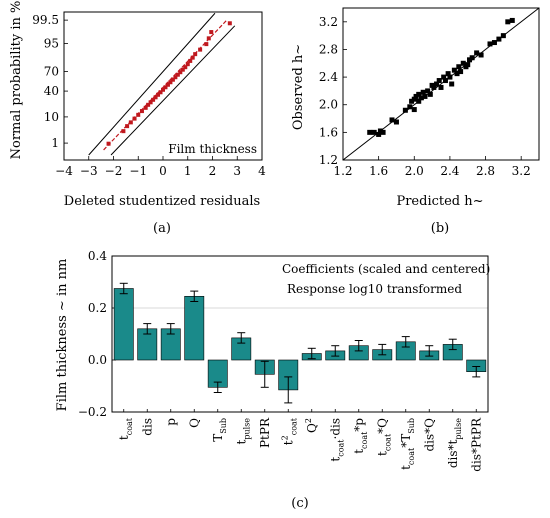 This screenshot has height=518, width=550. Describe the element at coordinates (289, 431) in the screenshot. I see `panel-c-category-label: t2coat` at that location.